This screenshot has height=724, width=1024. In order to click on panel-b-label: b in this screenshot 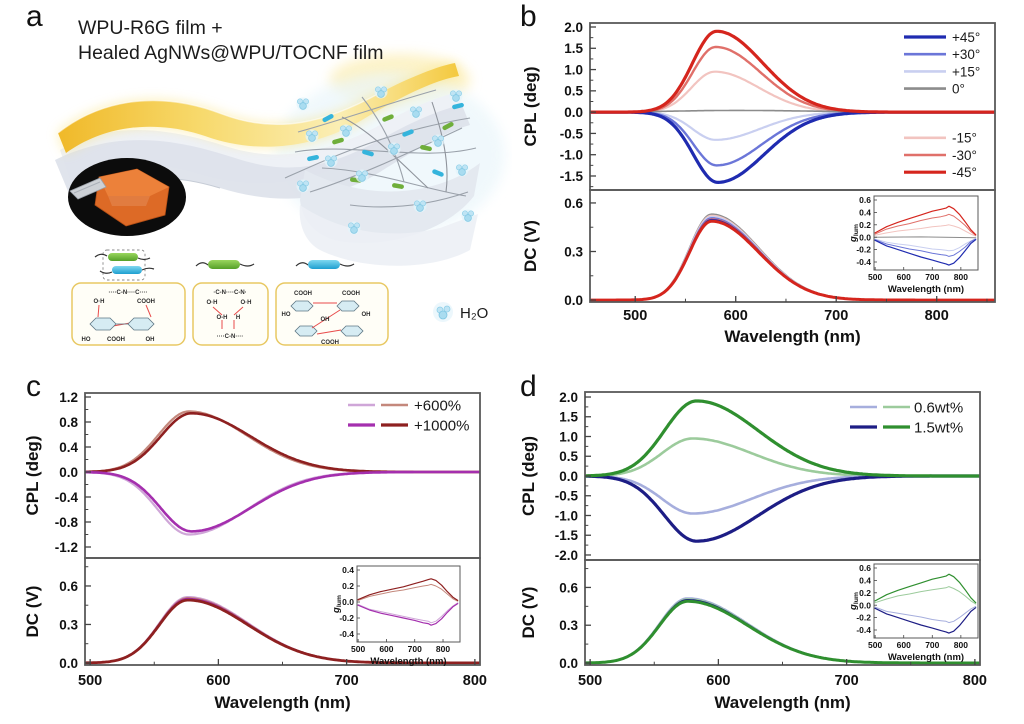, I will do `click(528, 16)`.